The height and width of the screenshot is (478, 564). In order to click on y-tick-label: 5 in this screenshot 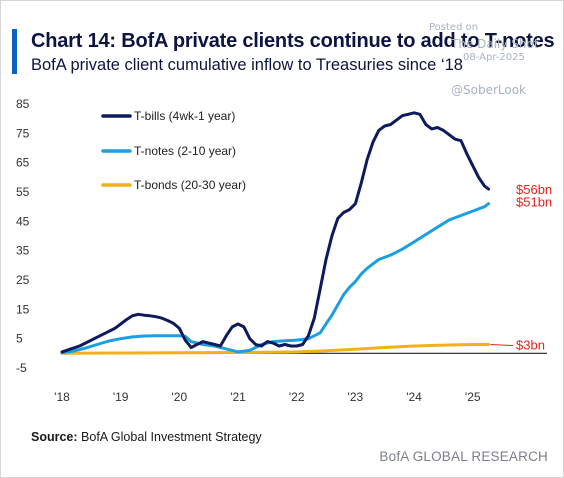, I will do `click(19, 339)`.